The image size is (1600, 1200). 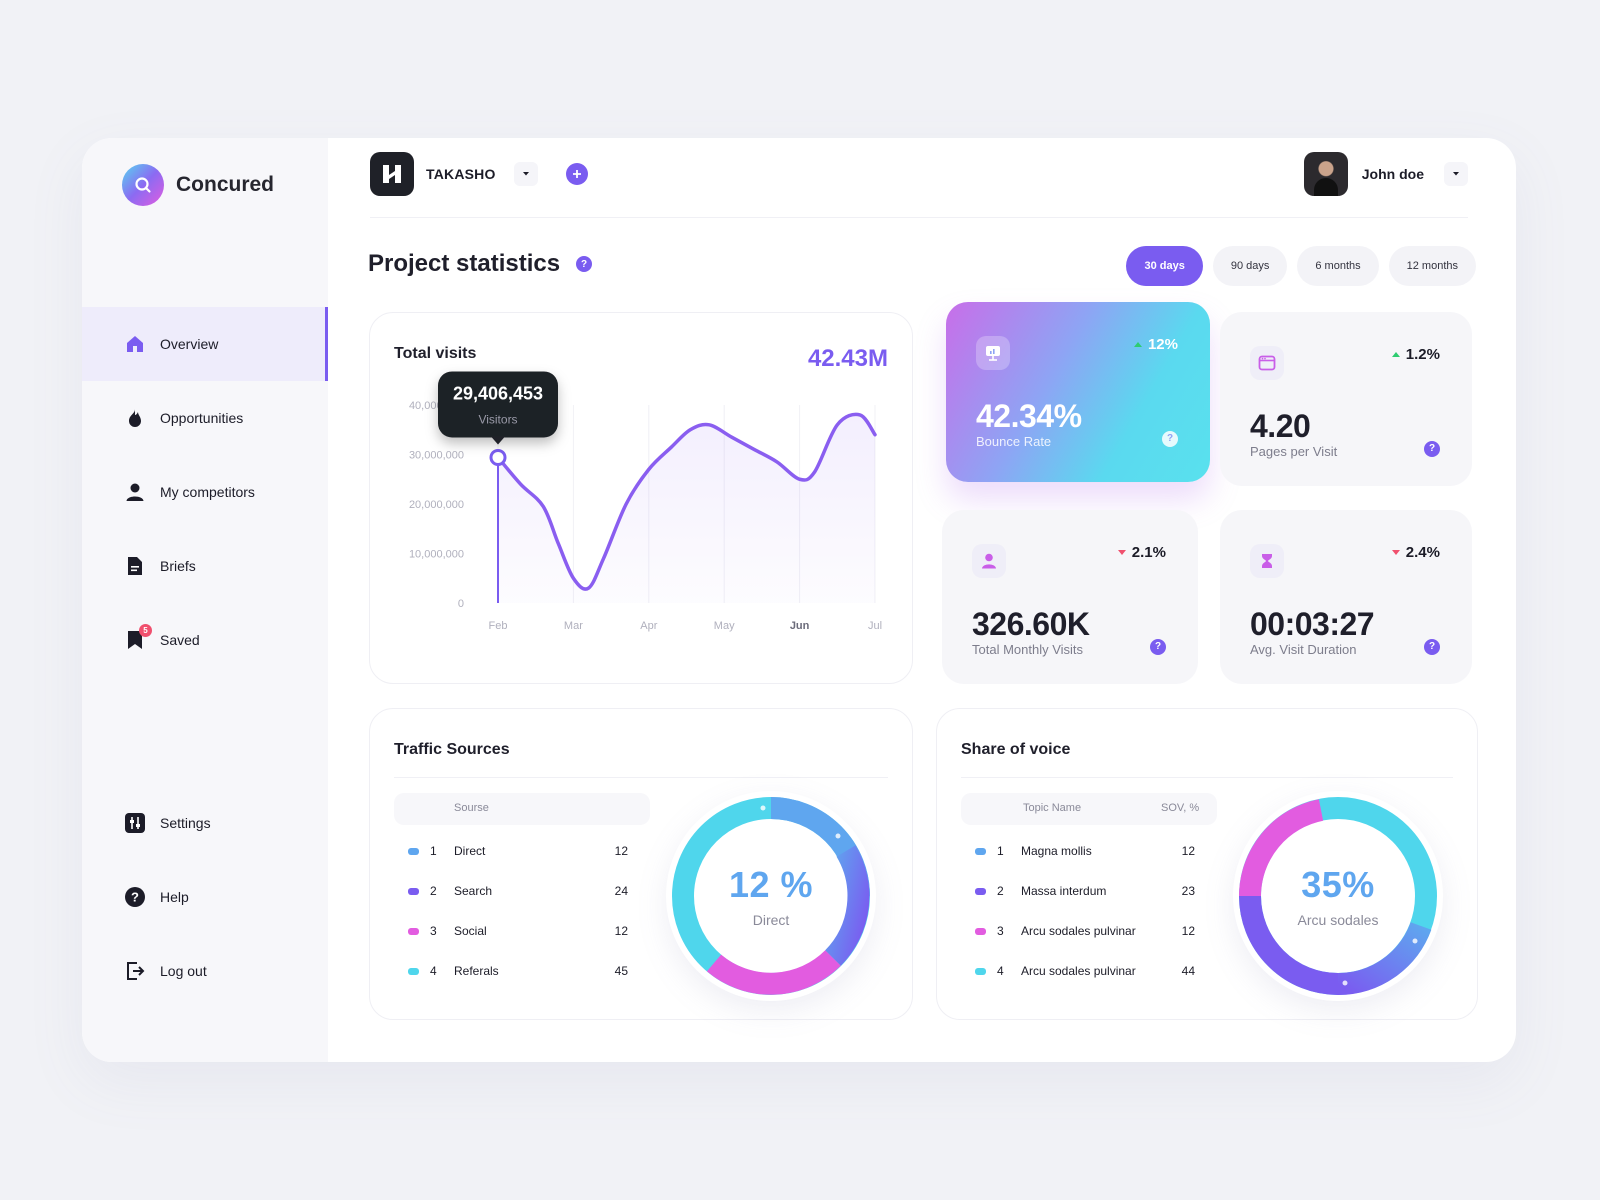 What do you see at coordinates (1000, 931) in the screenshot?
I see `row-number: 3` at bounding box center [1000, 931].